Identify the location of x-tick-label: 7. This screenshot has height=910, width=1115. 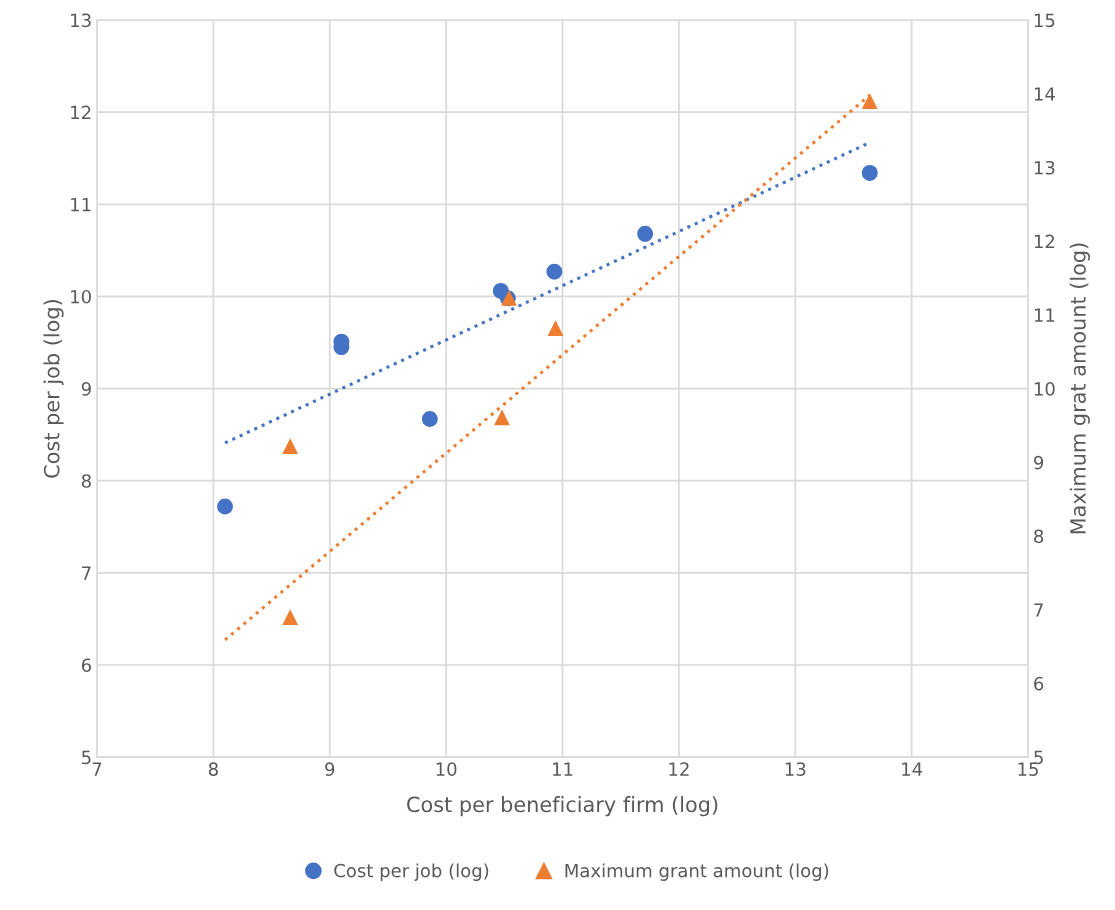
(97, 769).